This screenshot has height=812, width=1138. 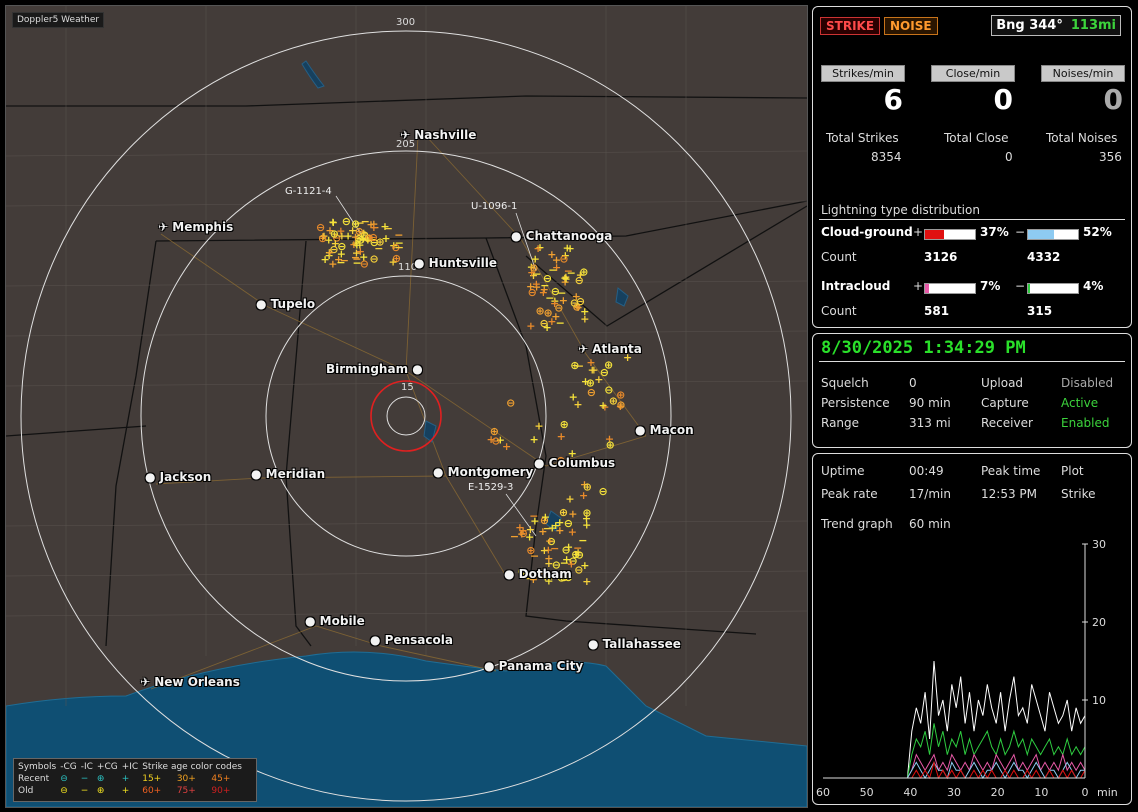 What do you see at coordinates (1099, 622) in the screenshot?
I see `trend-y-tick-label: 20` at bounding box center [1099, 622].